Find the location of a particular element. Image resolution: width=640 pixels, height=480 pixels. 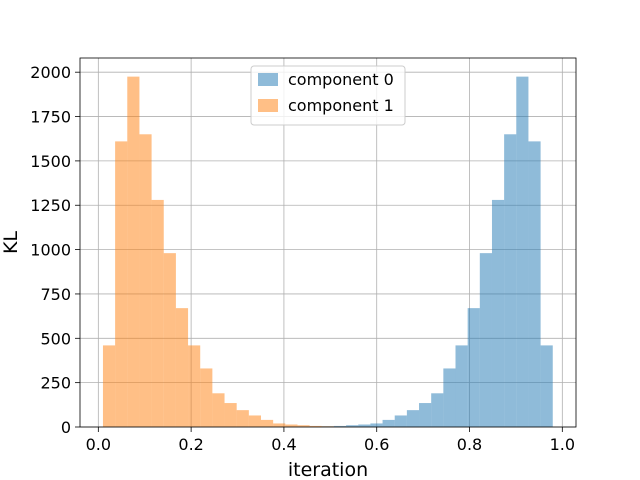

legend: component 0 component 1 is located at coordinates (328, 95).